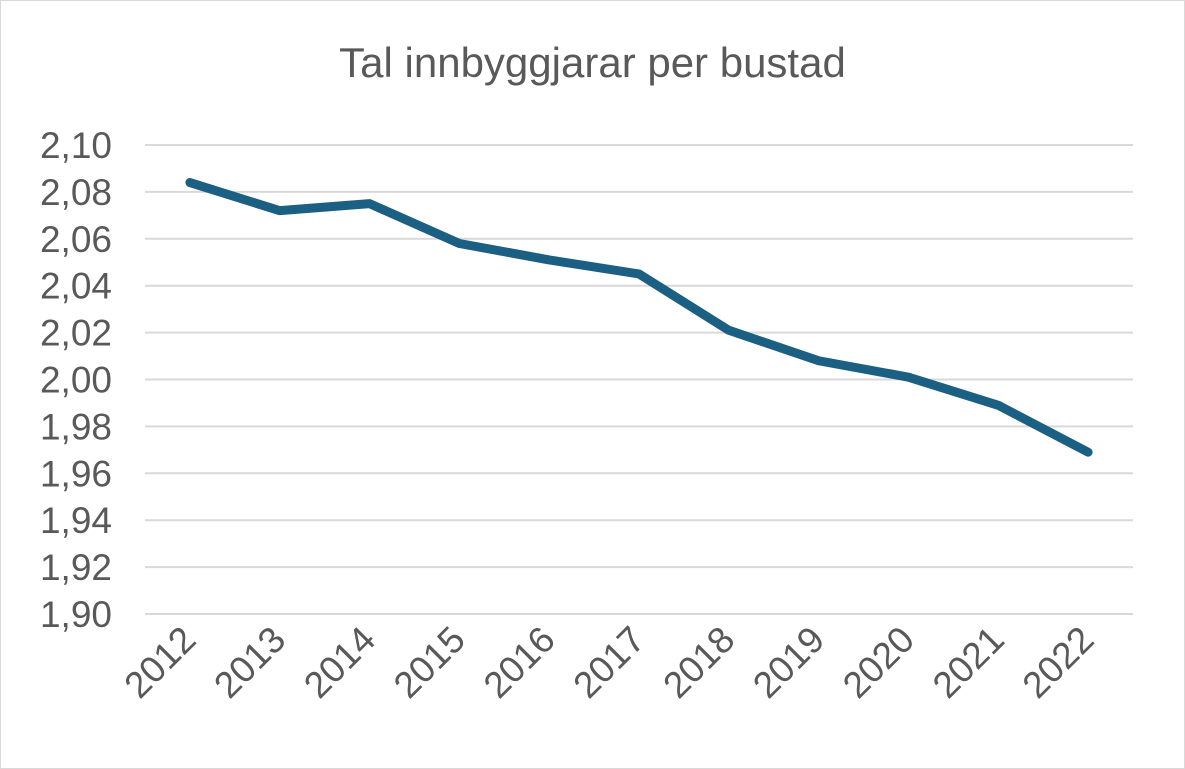 The height and width of the screenshot is (769, 1185). What do you see at coordinates (249, 662) in the screenshot?
I see `x-tick-label: 2013` at bounding box center [249, 662].